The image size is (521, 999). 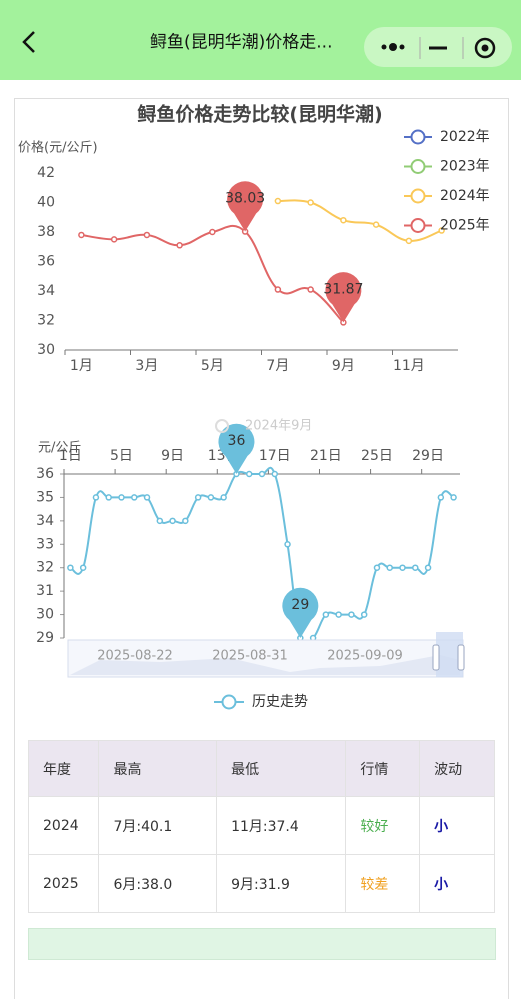 What do you see at coordinates (250, 656) in the screenshot?
I see `zoom-label: 2025-08-31` at bounding box center [250, 656].